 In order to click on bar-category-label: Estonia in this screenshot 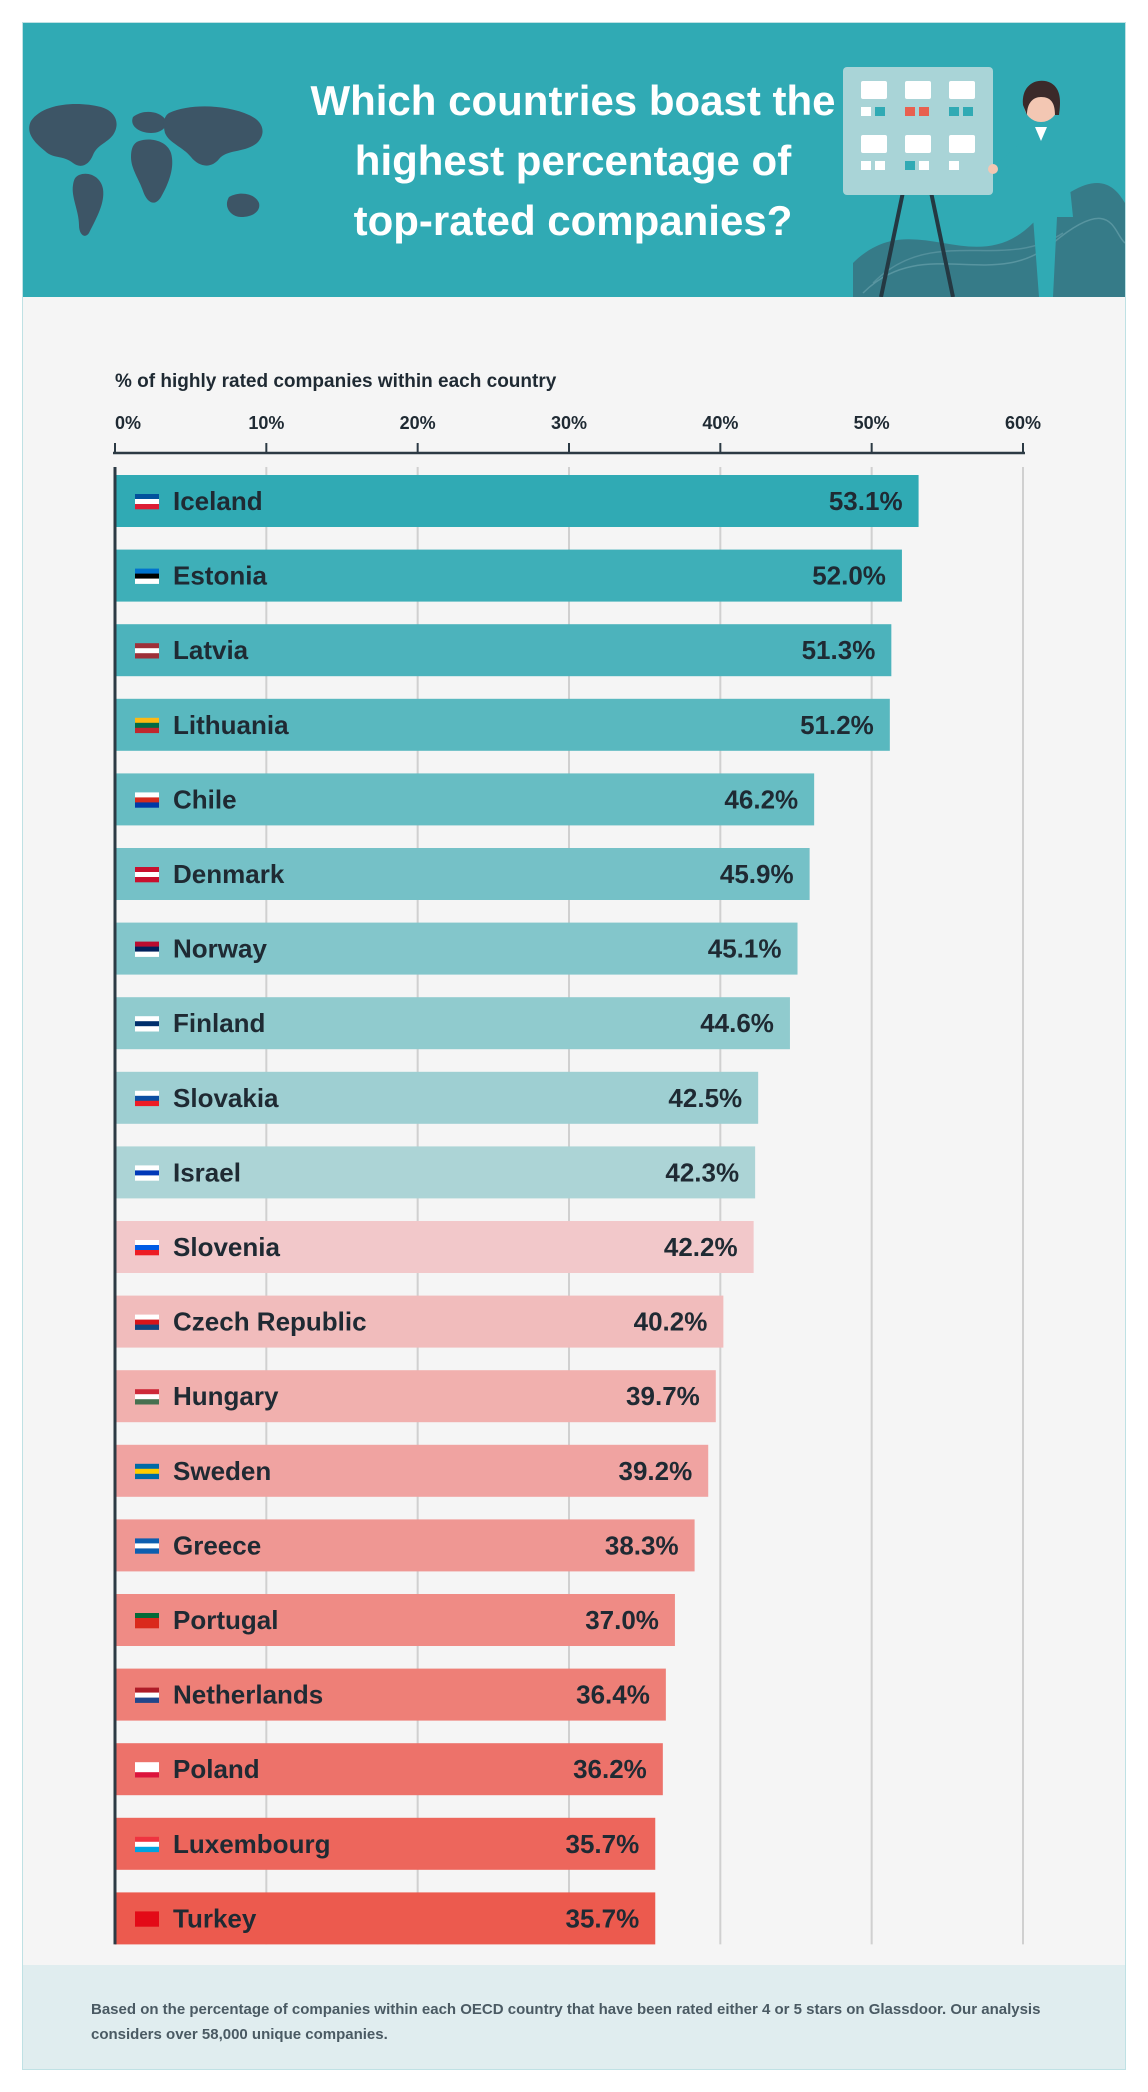, I will do `click(220, 576)`.